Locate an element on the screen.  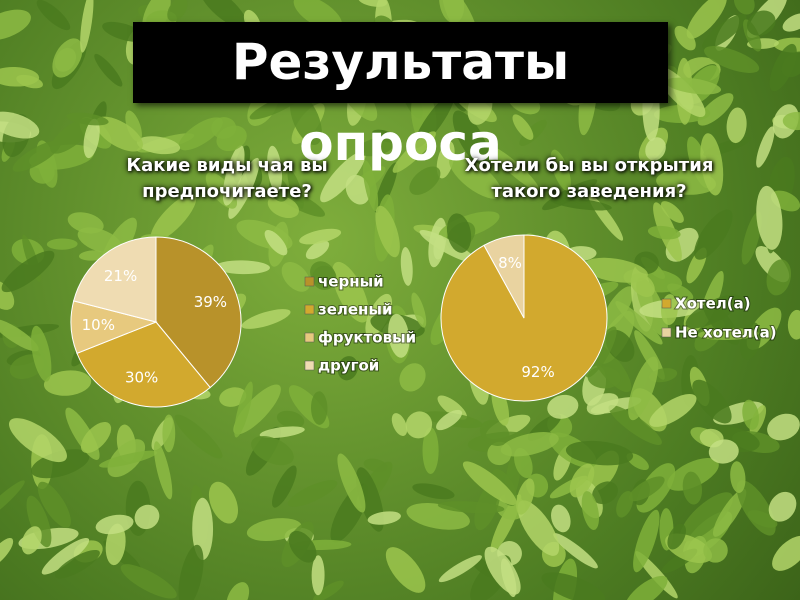
data-label: 21% is located at coordinates (120, 276).